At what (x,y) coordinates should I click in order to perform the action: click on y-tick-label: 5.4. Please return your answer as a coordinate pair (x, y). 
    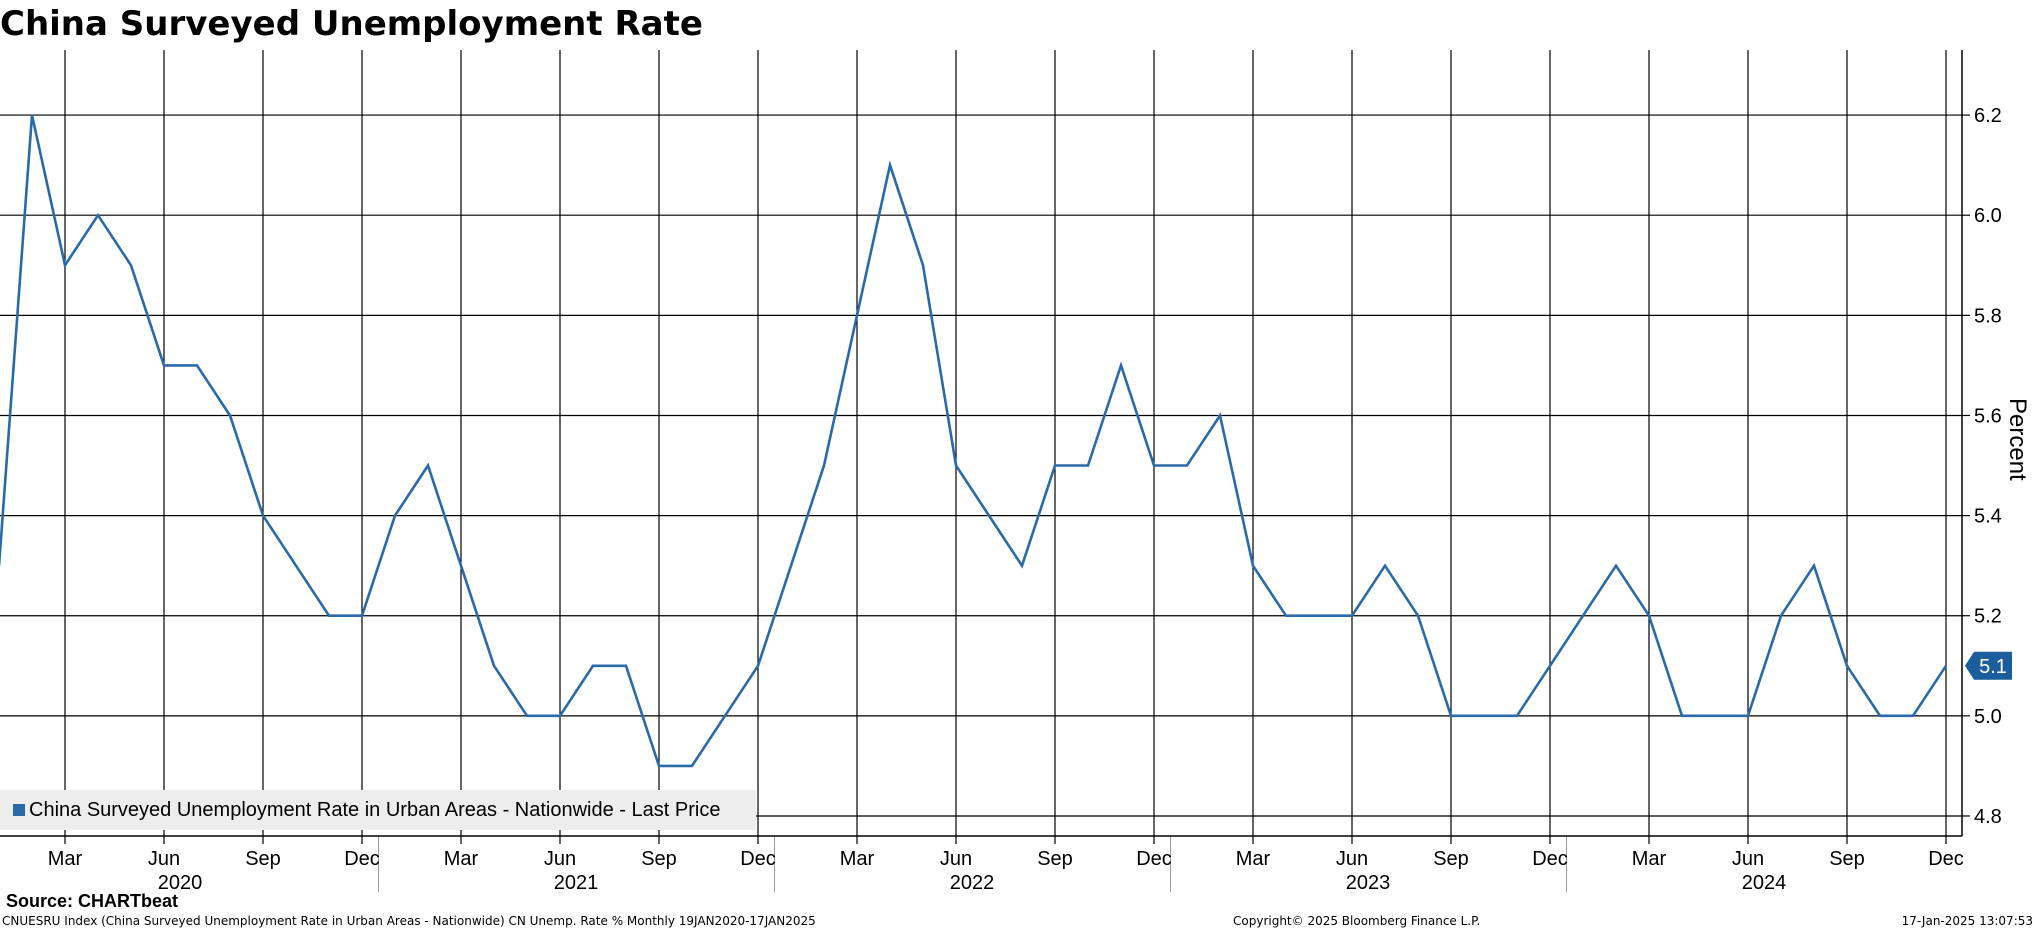
    Looking at the image, I should click on (1988, 517).